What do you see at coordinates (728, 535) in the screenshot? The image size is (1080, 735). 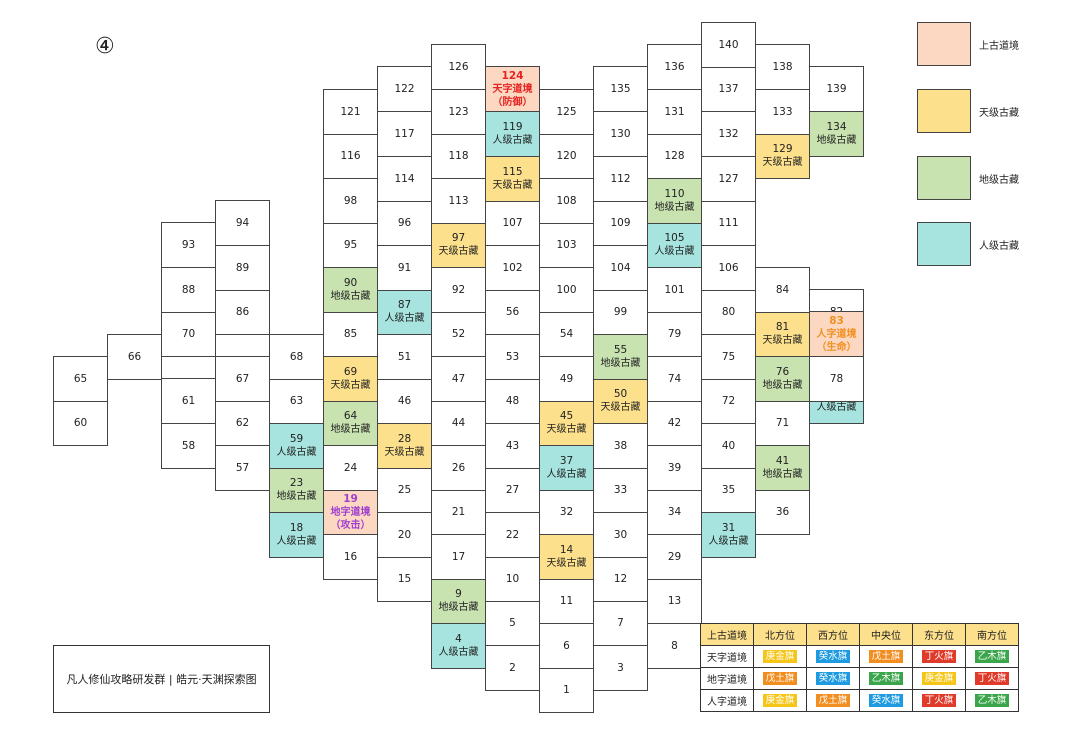 I see `map-cell-31: 31 人级古藏` at bounding box center [728, 535].